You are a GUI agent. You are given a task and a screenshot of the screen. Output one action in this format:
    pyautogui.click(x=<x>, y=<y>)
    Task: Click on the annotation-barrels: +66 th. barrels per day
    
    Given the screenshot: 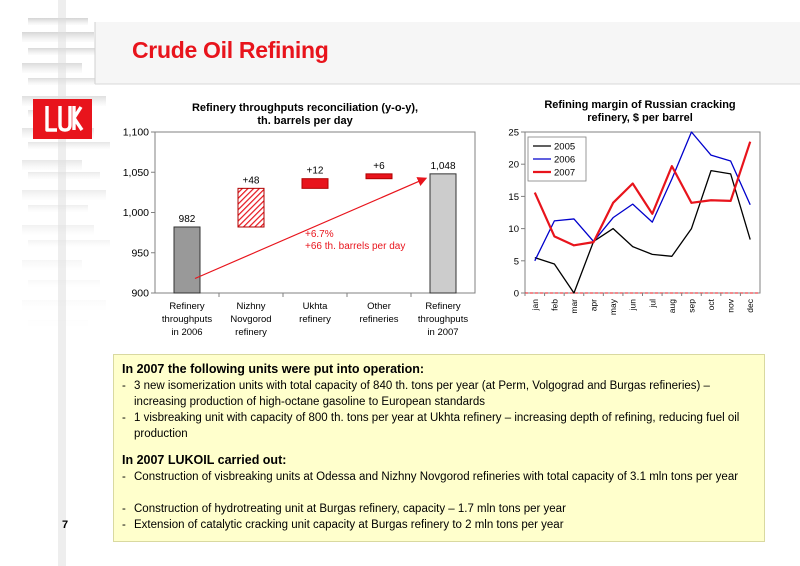 What is the action you would take?
    pyautogui.click(x=355, y=246)
    